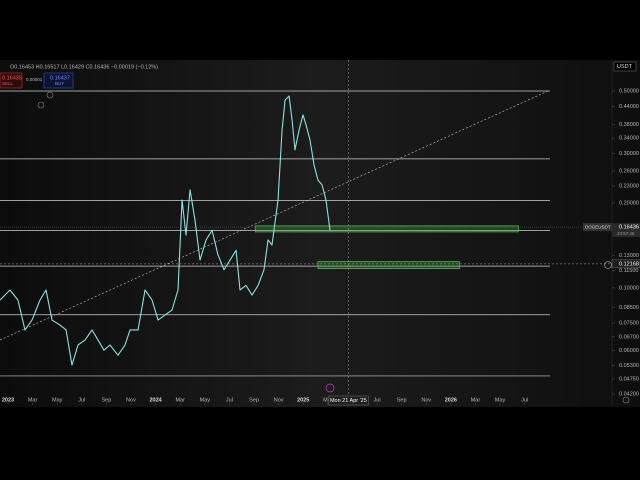 The height and width of the screenshot is (480, 640). Describe the element at coordinates (629, 351) in the screenshot. I see `y-tick-label: 0.06000` at that location.